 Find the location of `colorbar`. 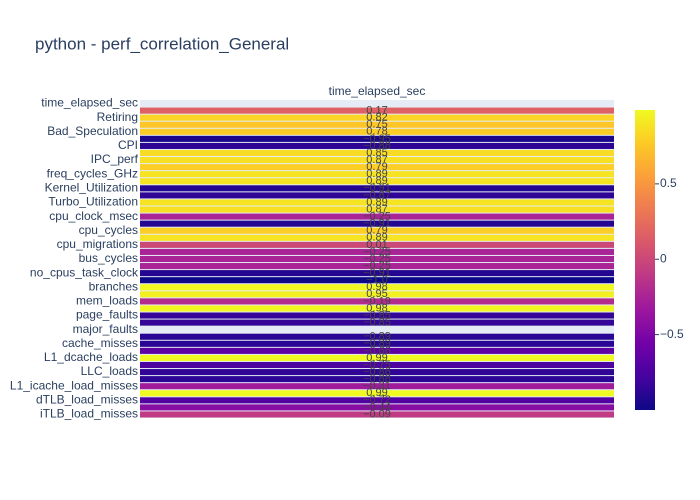

colorbar is located at coordinates (645, 260).